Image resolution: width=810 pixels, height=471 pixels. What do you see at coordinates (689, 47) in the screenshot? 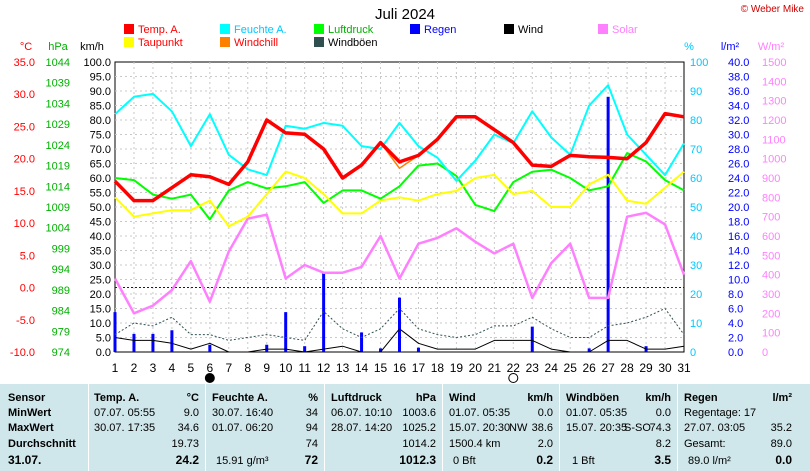
I see `humidity-axis-unit: %` at bounding box center [689, 47].